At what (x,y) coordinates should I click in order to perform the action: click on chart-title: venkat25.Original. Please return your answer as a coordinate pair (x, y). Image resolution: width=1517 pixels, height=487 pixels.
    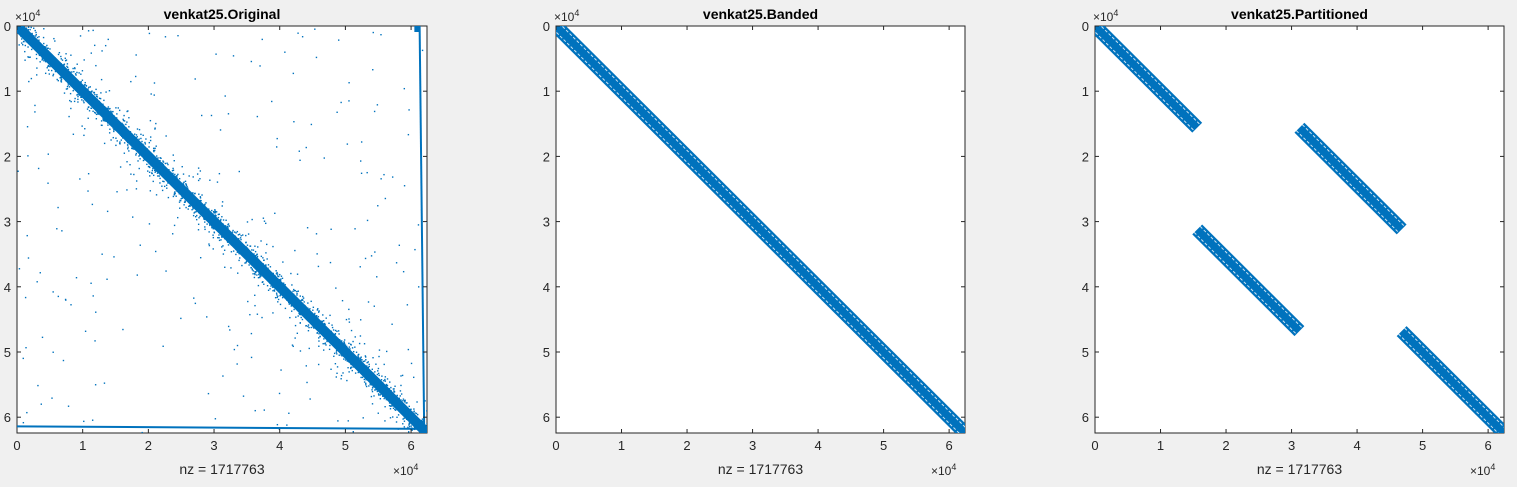
    Looking at the image, I should click on (222, 14).